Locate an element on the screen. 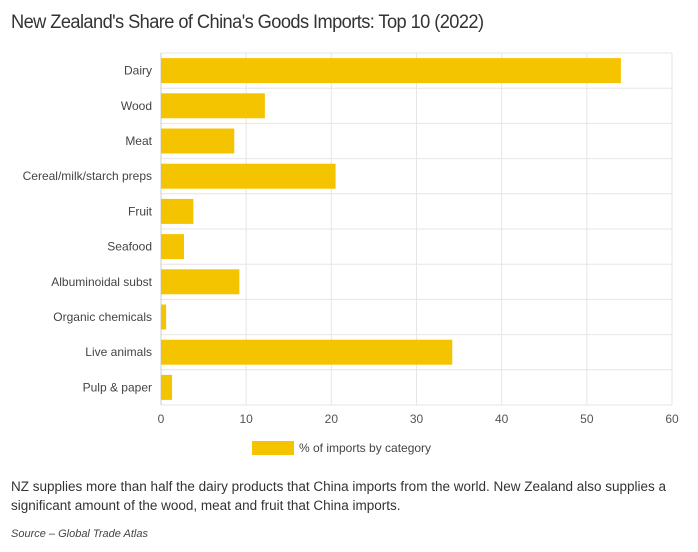 Image resolution: width=698 pixels, height=552 pixels. x-tick-labels: 0 10 20 30 40 50 60 is located at coordinates (418, 419).